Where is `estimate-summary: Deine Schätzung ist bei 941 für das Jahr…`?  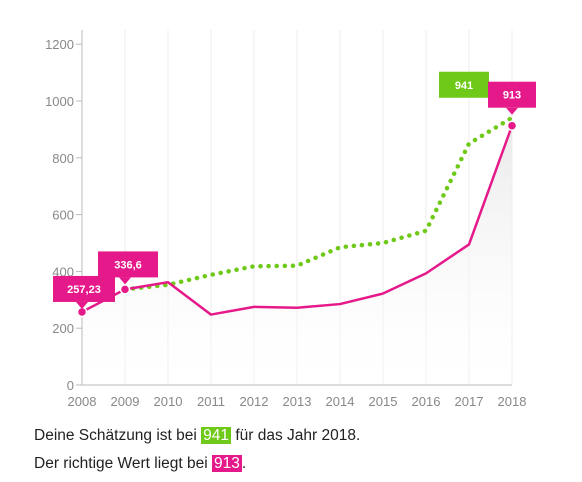 estimate-summary: Deine Schätzung ist bei 941 für das Jahr… is located at coordinates (197, 436).